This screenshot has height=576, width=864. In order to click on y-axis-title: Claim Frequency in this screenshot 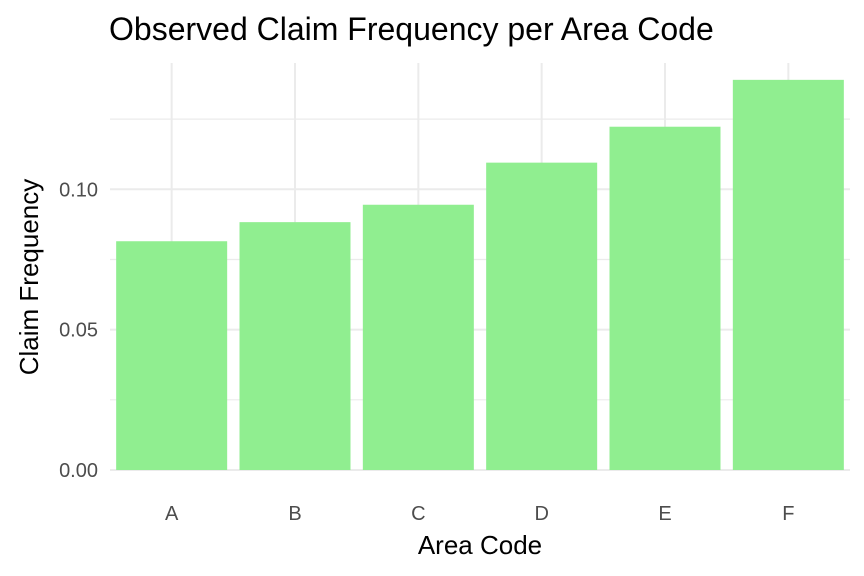, I will do `click(29, 277)`.